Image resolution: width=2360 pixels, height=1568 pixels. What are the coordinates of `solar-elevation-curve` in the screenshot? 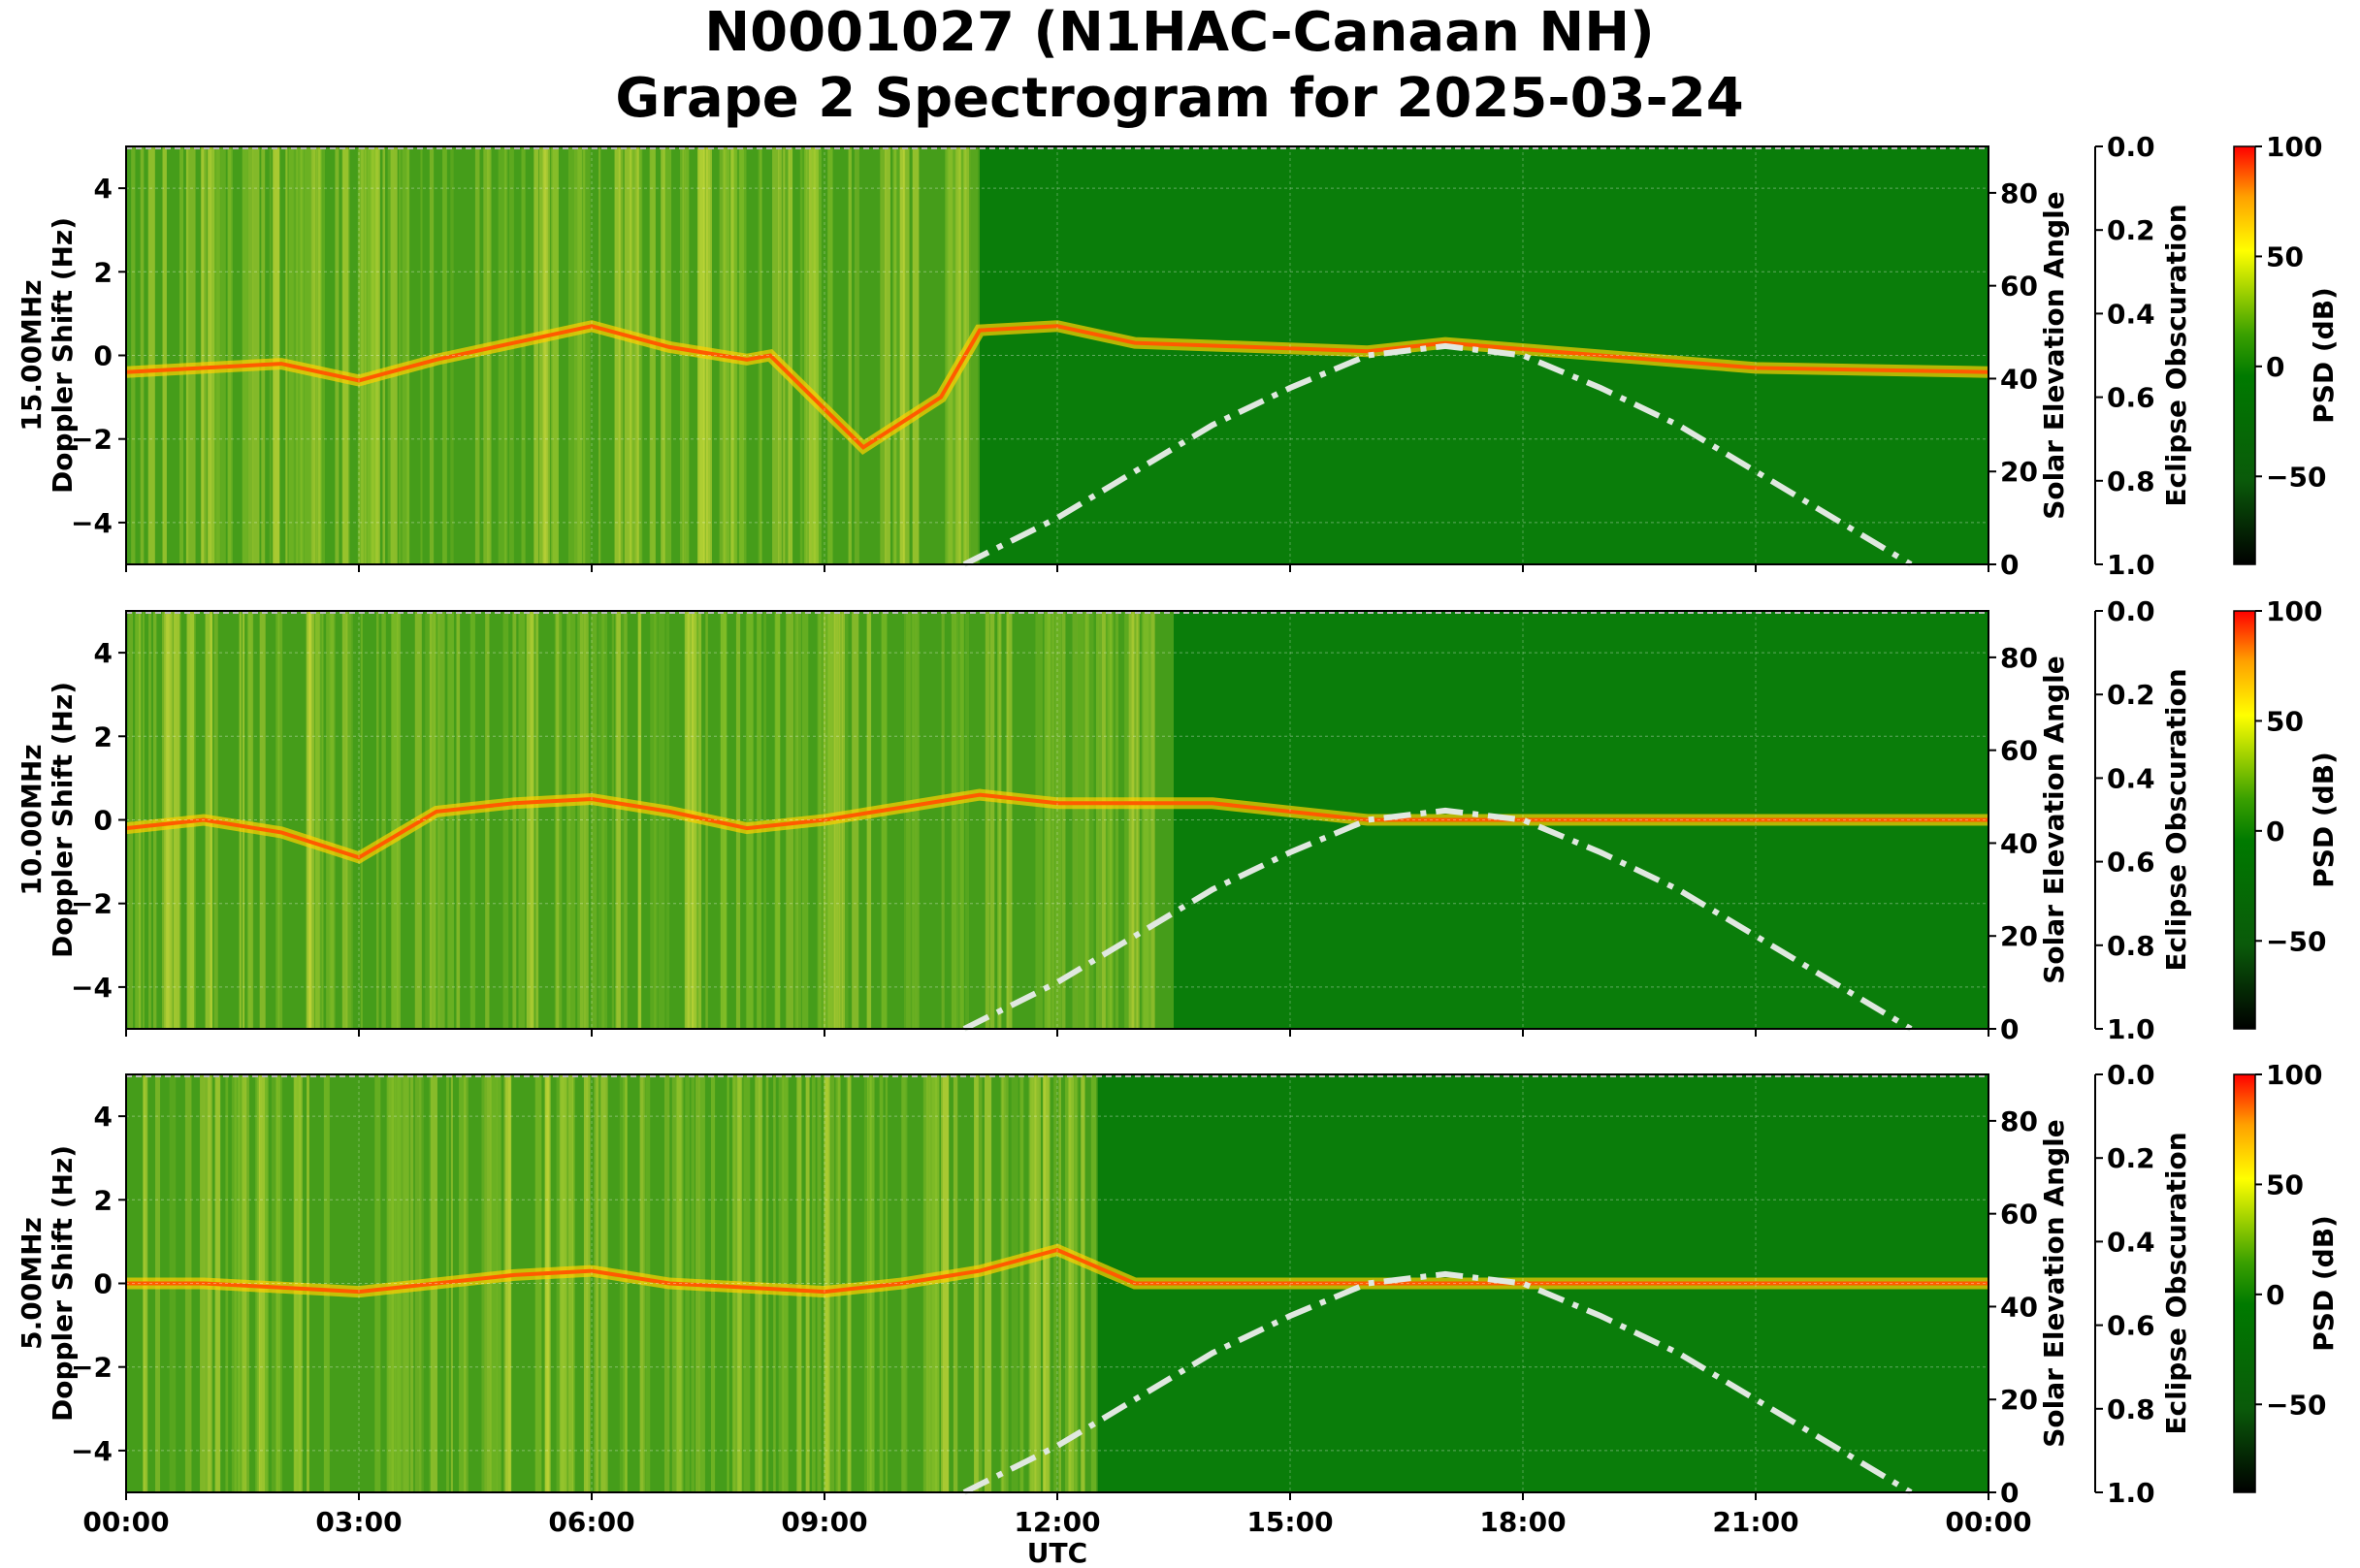 It's located at (1437, 1382).